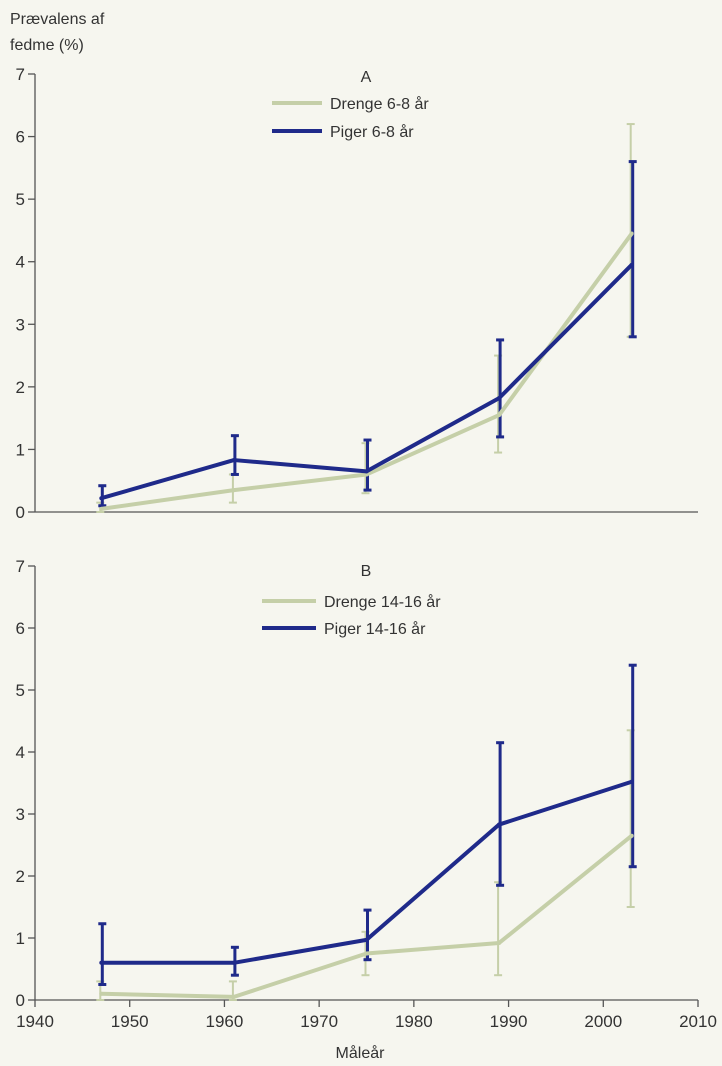 This screenshot has width=722, height=1066. What do you see at coordinates (47, 45) in the screenshot?
I see `y-axis-title-line2: fedme (%)` at bounding box center [47, 45].